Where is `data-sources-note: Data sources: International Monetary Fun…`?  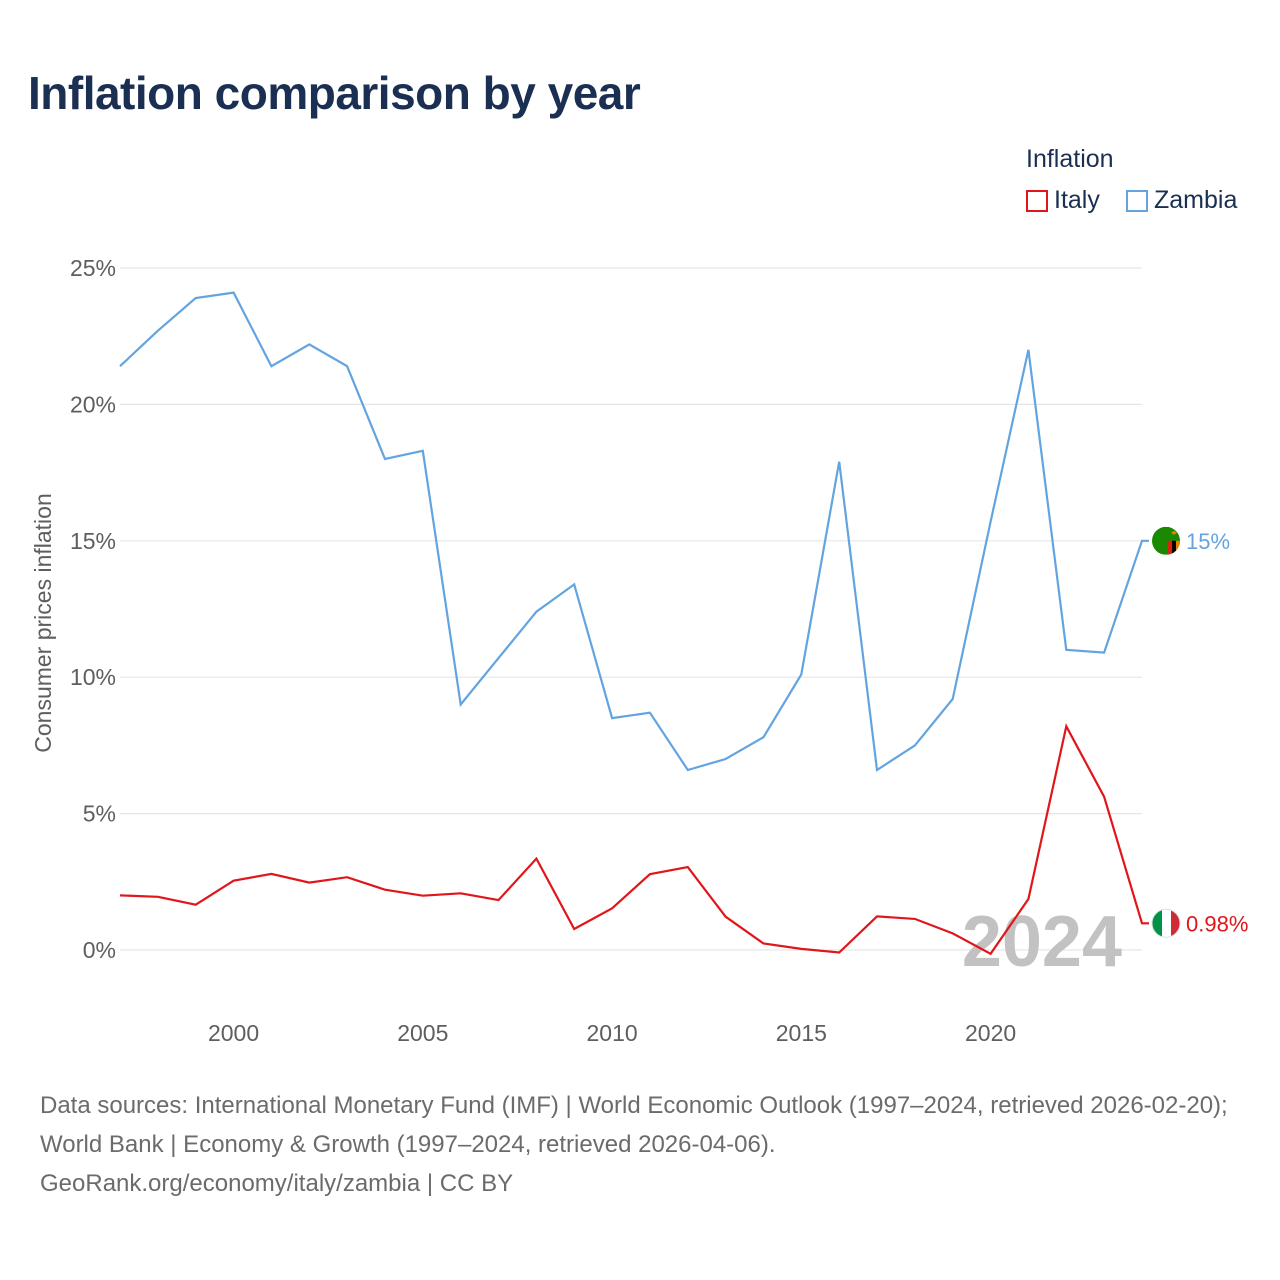
data-sources-note: Data sources: International Monetary Fun… is located at coordinates (634, 1125).